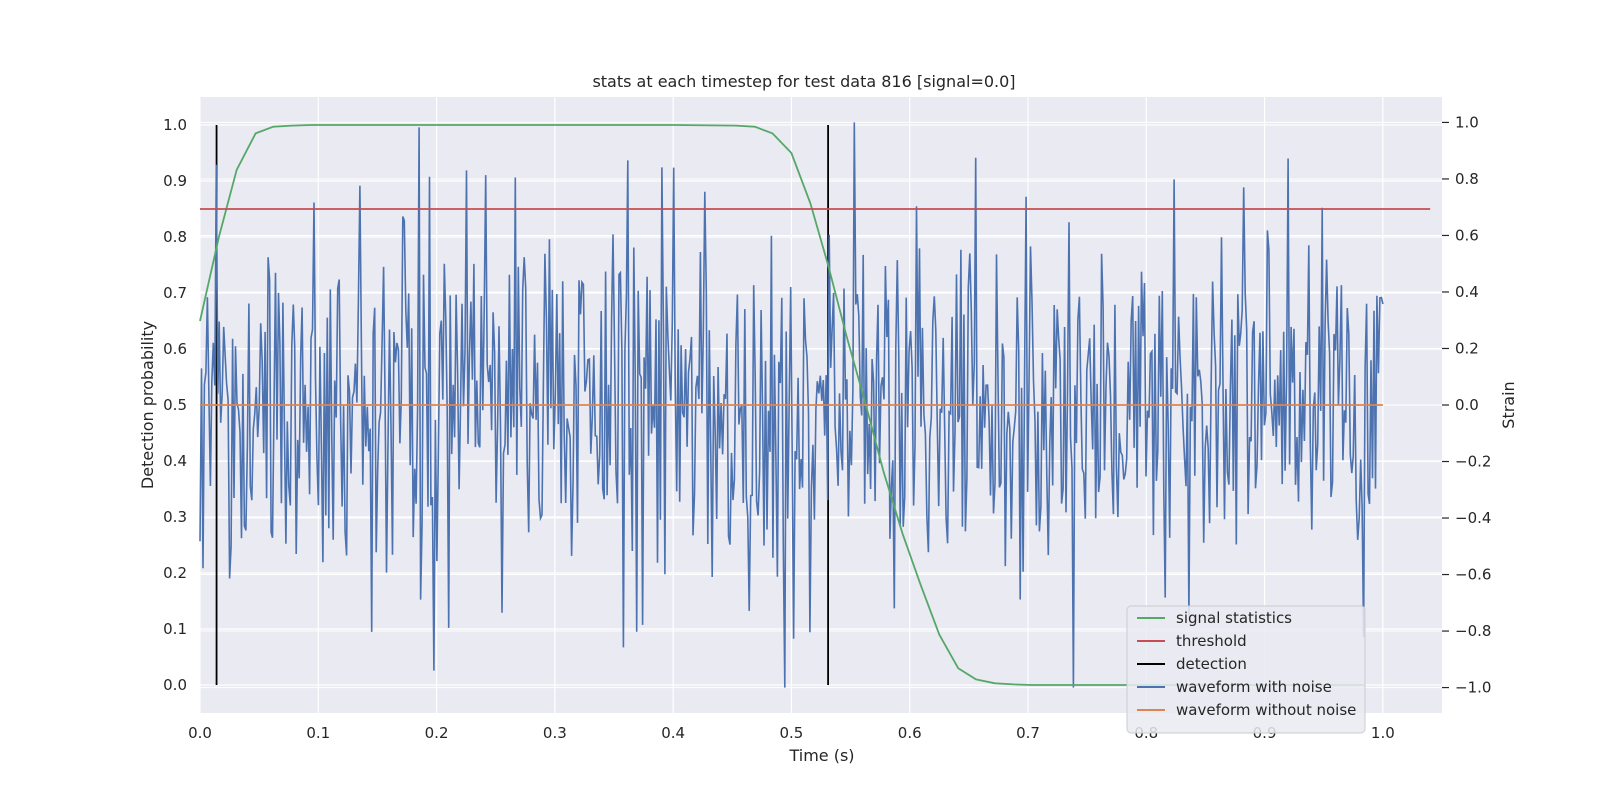 This screenshot has height=800, width=1600. Describe the element at coordinates (1467, 235) in the screenshot. I see `y-tick-label-right: 0.6` at that location.